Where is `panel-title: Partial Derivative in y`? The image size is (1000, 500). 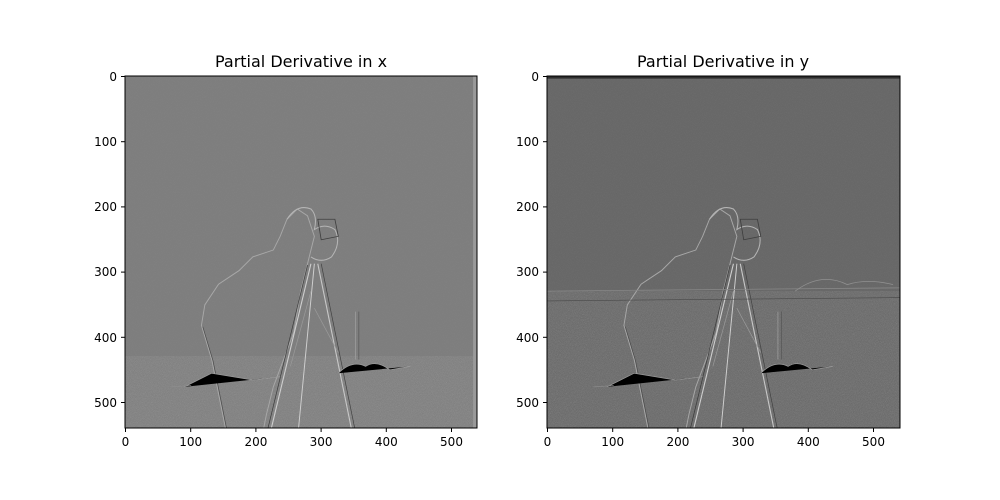 panel-title: Partial Derivative in y is located at coordinates (723, 61).